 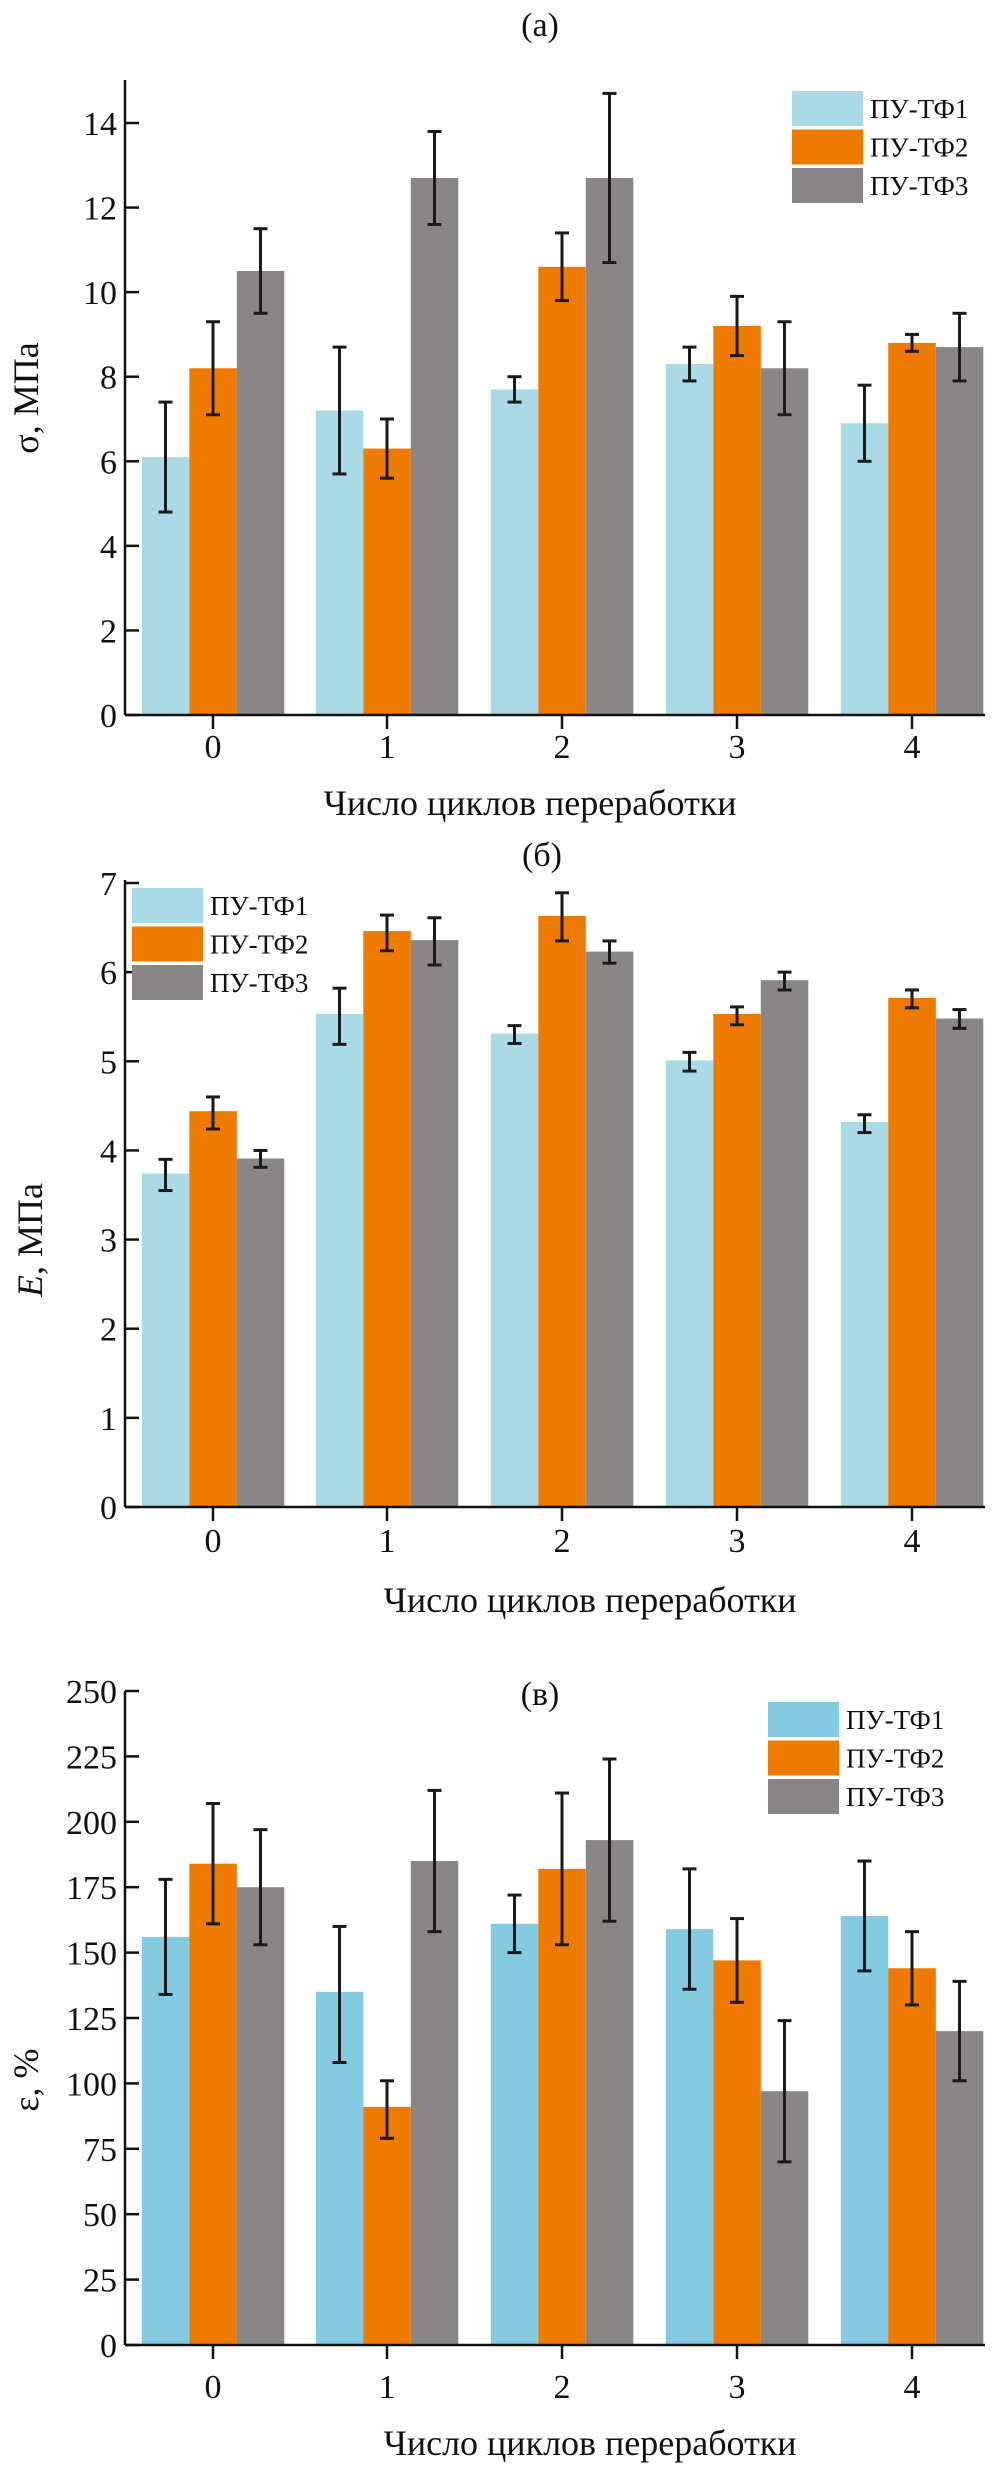 What do you see at coordinates (108, 1062) in the screenshot?
I see `y-tick-label: 5` at bounding box center [108, 1062].